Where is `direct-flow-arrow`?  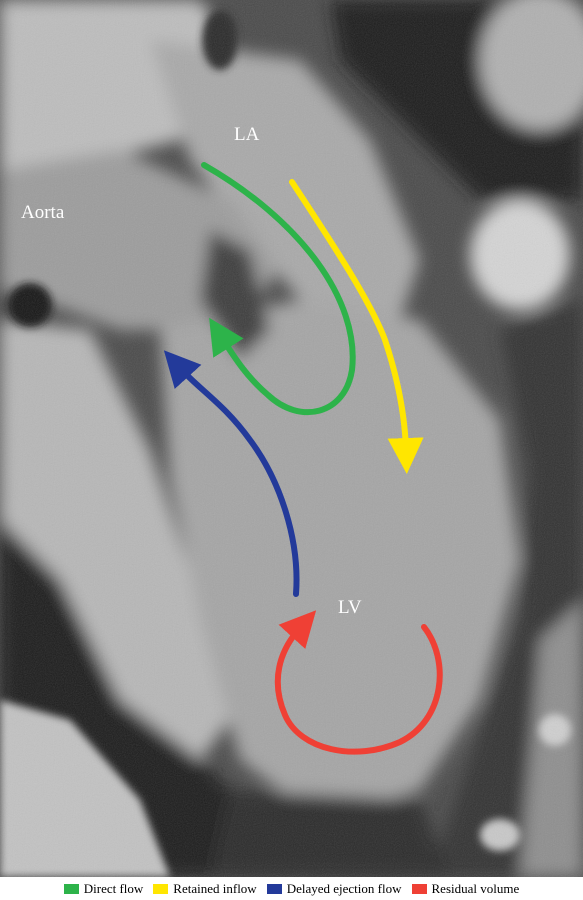 direct-flow-arrow is located at coordinates (278, 289).